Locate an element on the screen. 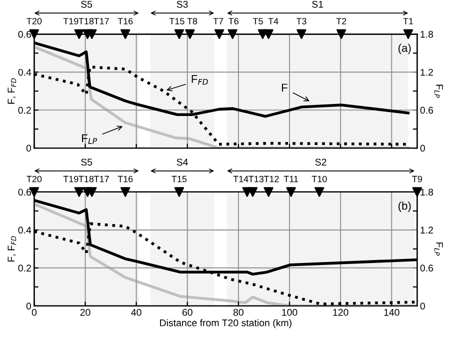 This screenshot has height=338, width=450. annotation: F$_{FD}$ is located at coordinates (200, 80).